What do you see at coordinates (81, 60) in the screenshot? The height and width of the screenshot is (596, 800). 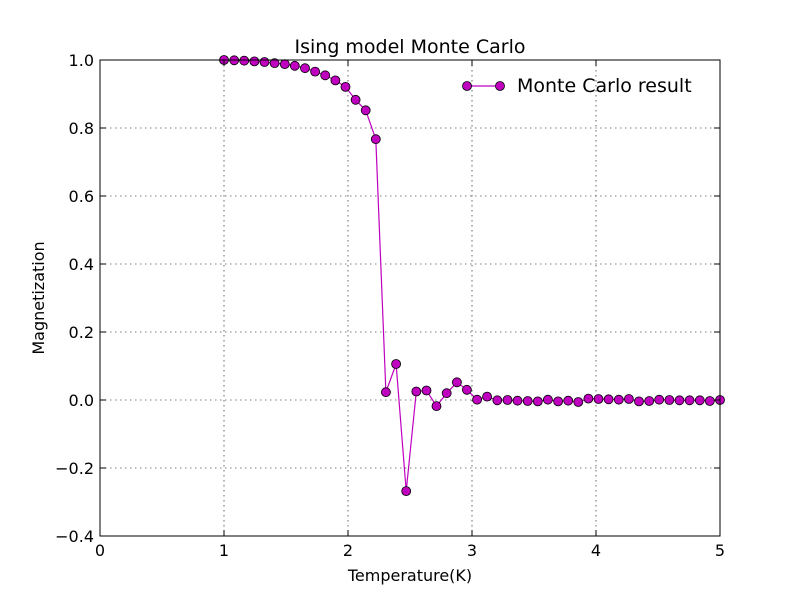 I see `y-tick-label: 1.0` at bounding box center [81, 60].